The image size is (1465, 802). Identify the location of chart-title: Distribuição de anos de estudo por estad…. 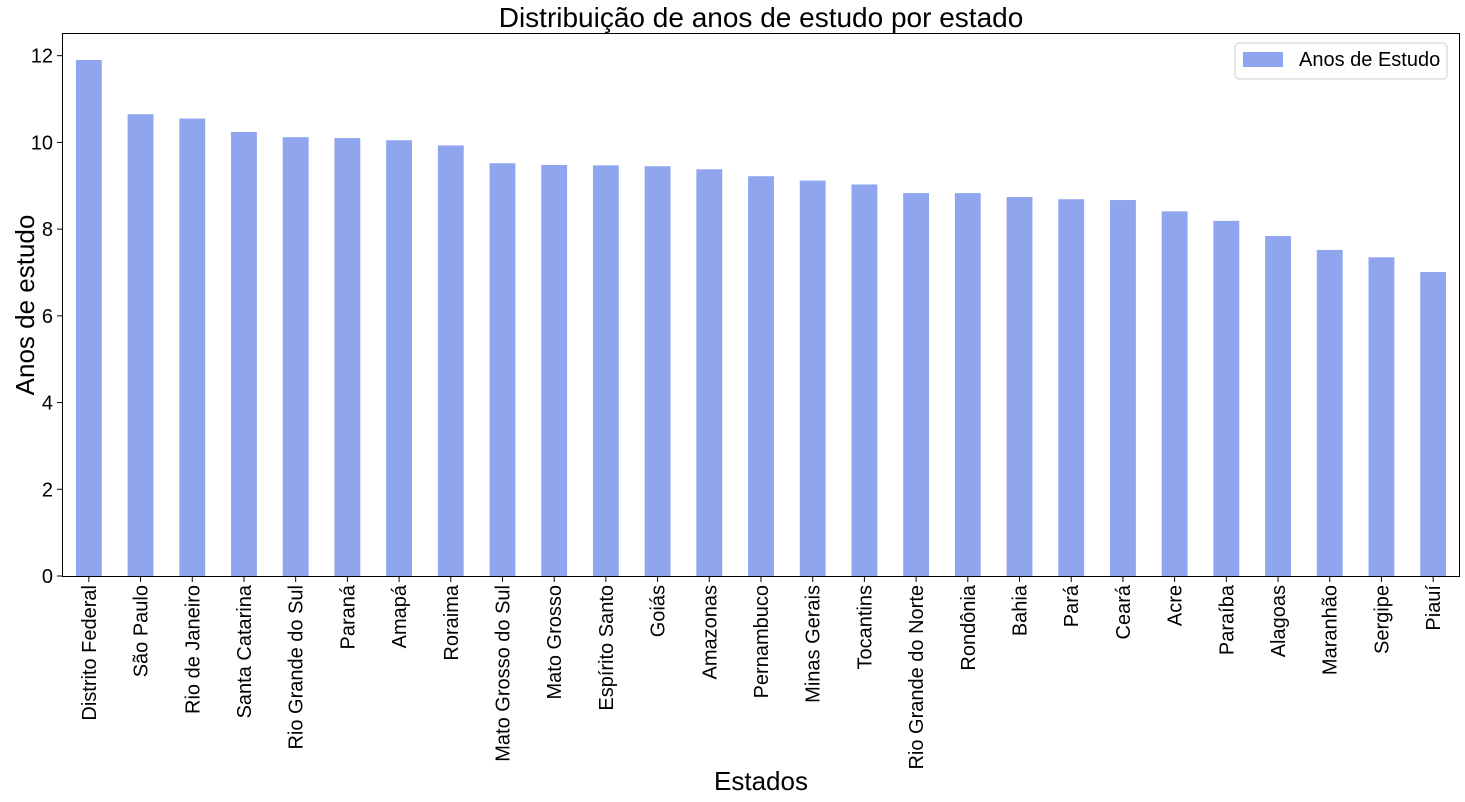
(761, 17).